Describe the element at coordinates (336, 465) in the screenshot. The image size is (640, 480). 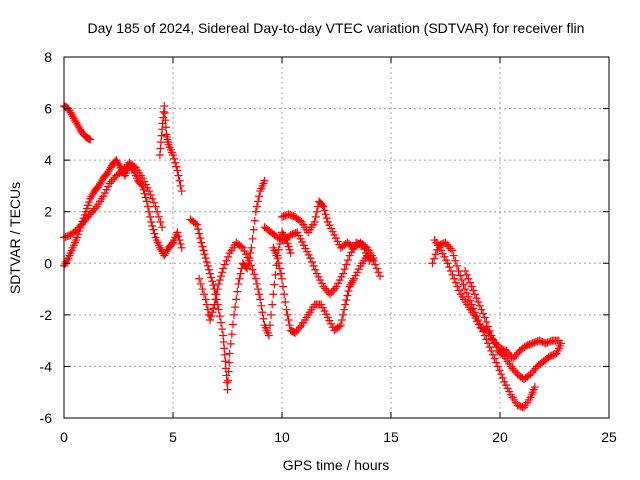
I see `x-axis-label: GPS time / hours` at that location.